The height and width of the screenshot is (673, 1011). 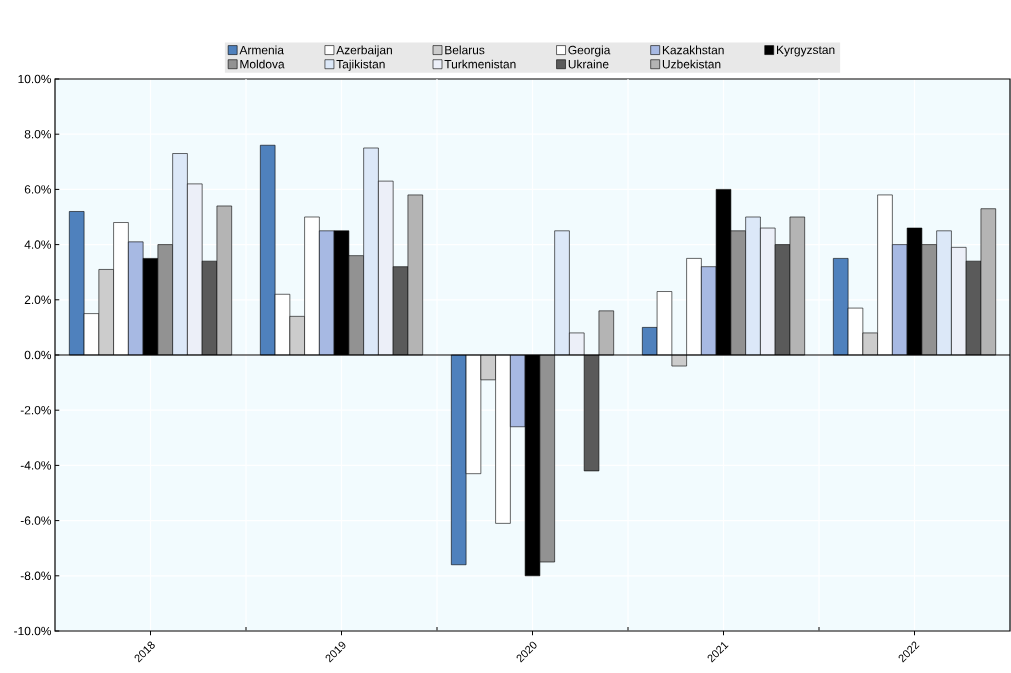 What do you see at coordinates (38, 134) in the screenshot?
I see `y-tick-label: 8.0%` at bounding box center [38, 134].